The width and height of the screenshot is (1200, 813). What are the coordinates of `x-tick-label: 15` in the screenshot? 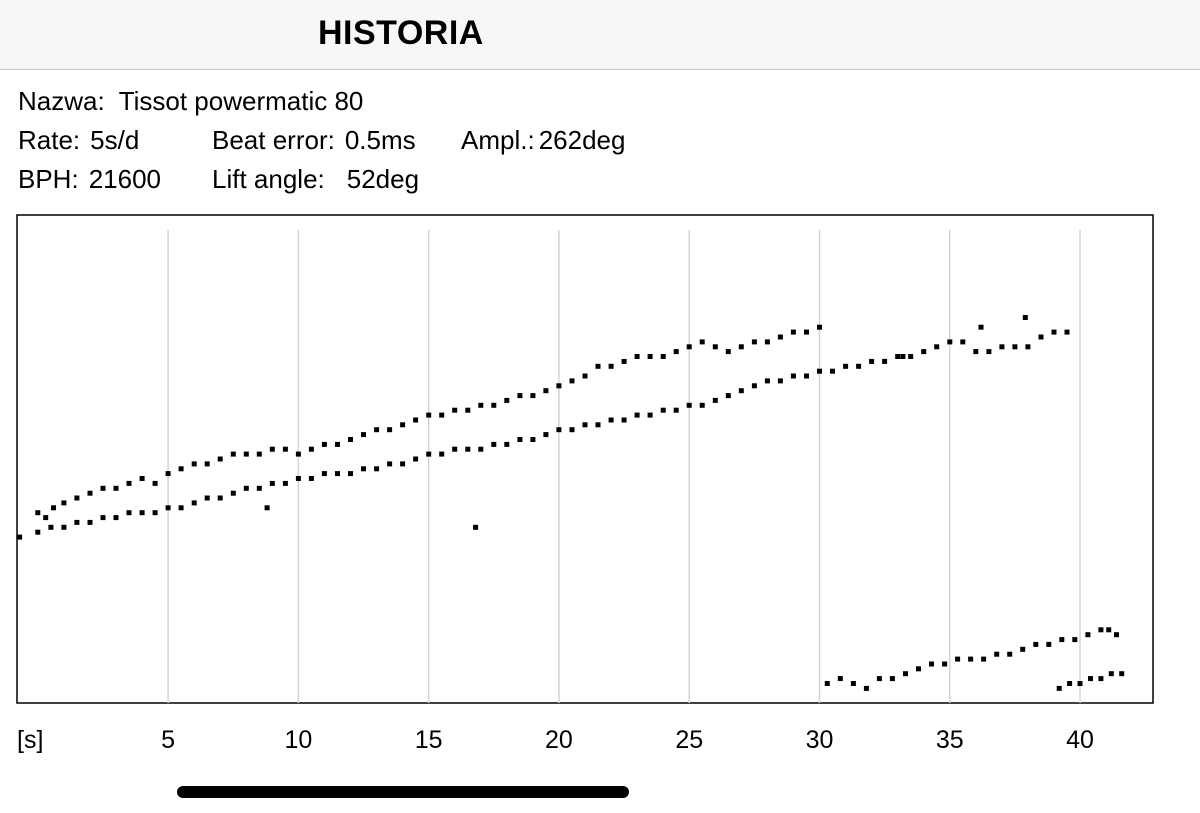 It's located at (429, 740).